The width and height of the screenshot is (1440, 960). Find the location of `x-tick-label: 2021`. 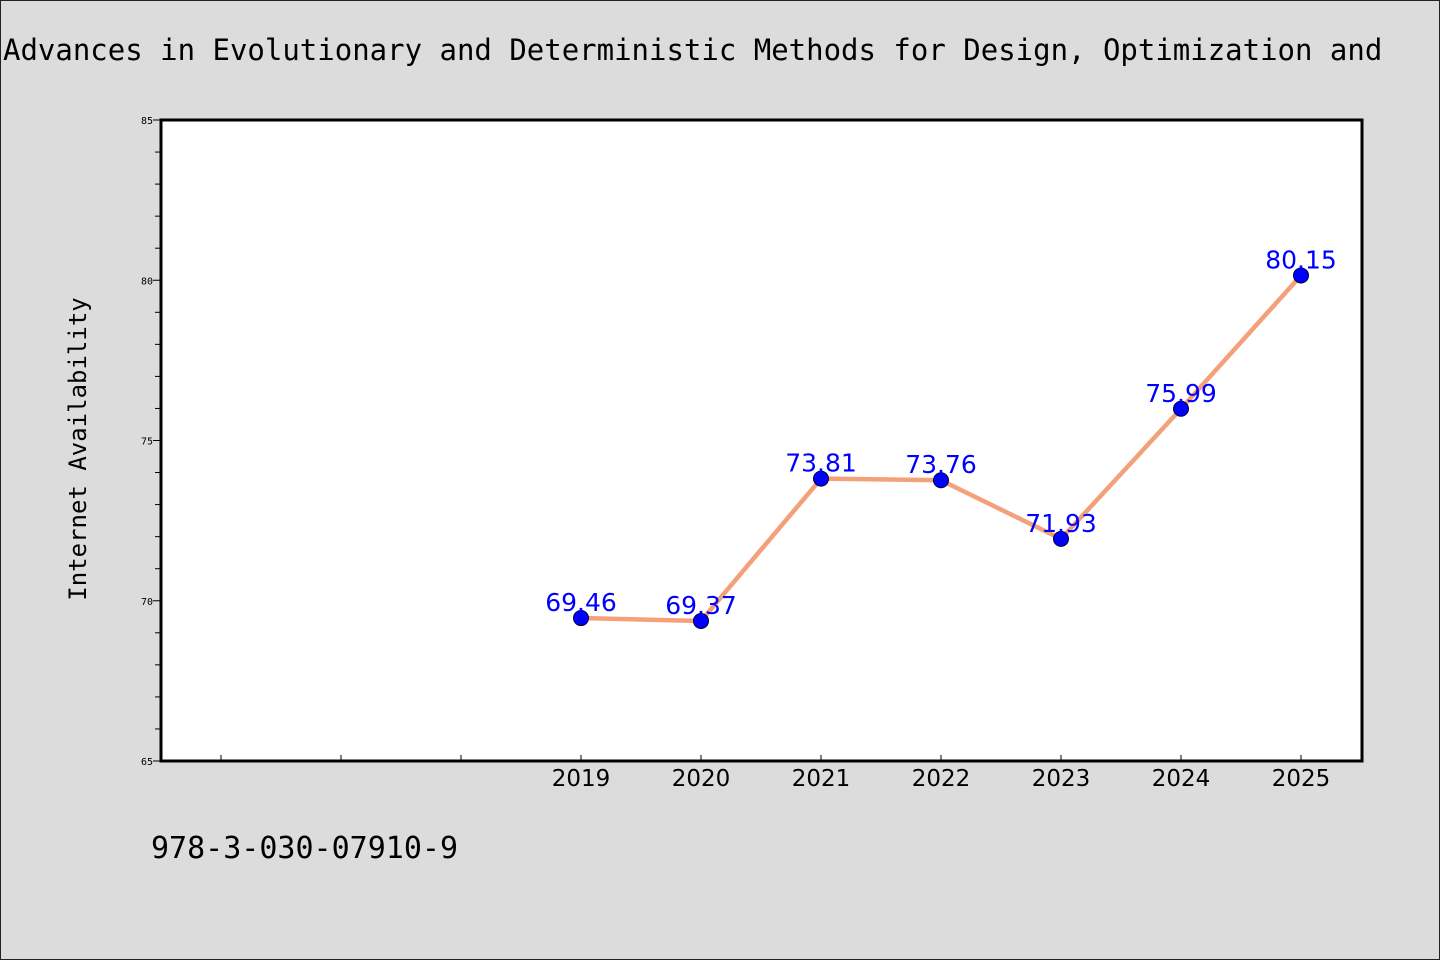

x-tick-label: 2021 is located at coordinates (821, 779).